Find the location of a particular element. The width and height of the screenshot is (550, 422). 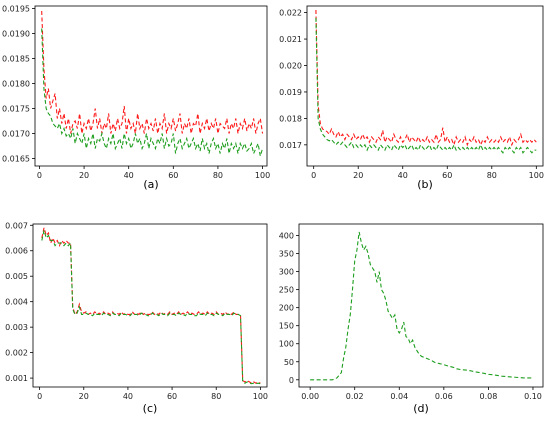

y-tick-label-c: 0.006 is located at coordinates (16, 251).